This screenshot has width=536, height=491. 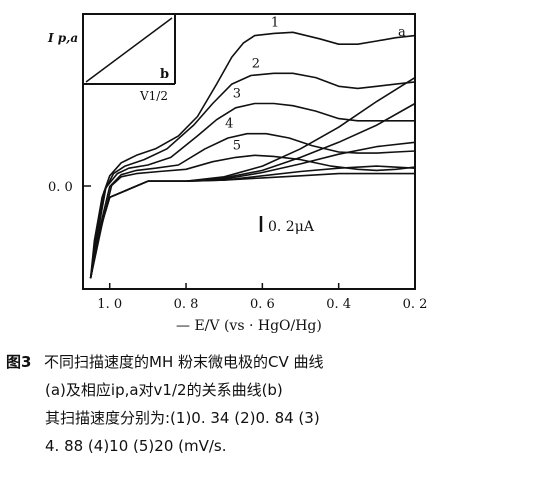 I want to click on caption-line-3: 其扫描速度分别为:(1)0. 34 (2)0. 84 (3), so click(x=182, y=418).